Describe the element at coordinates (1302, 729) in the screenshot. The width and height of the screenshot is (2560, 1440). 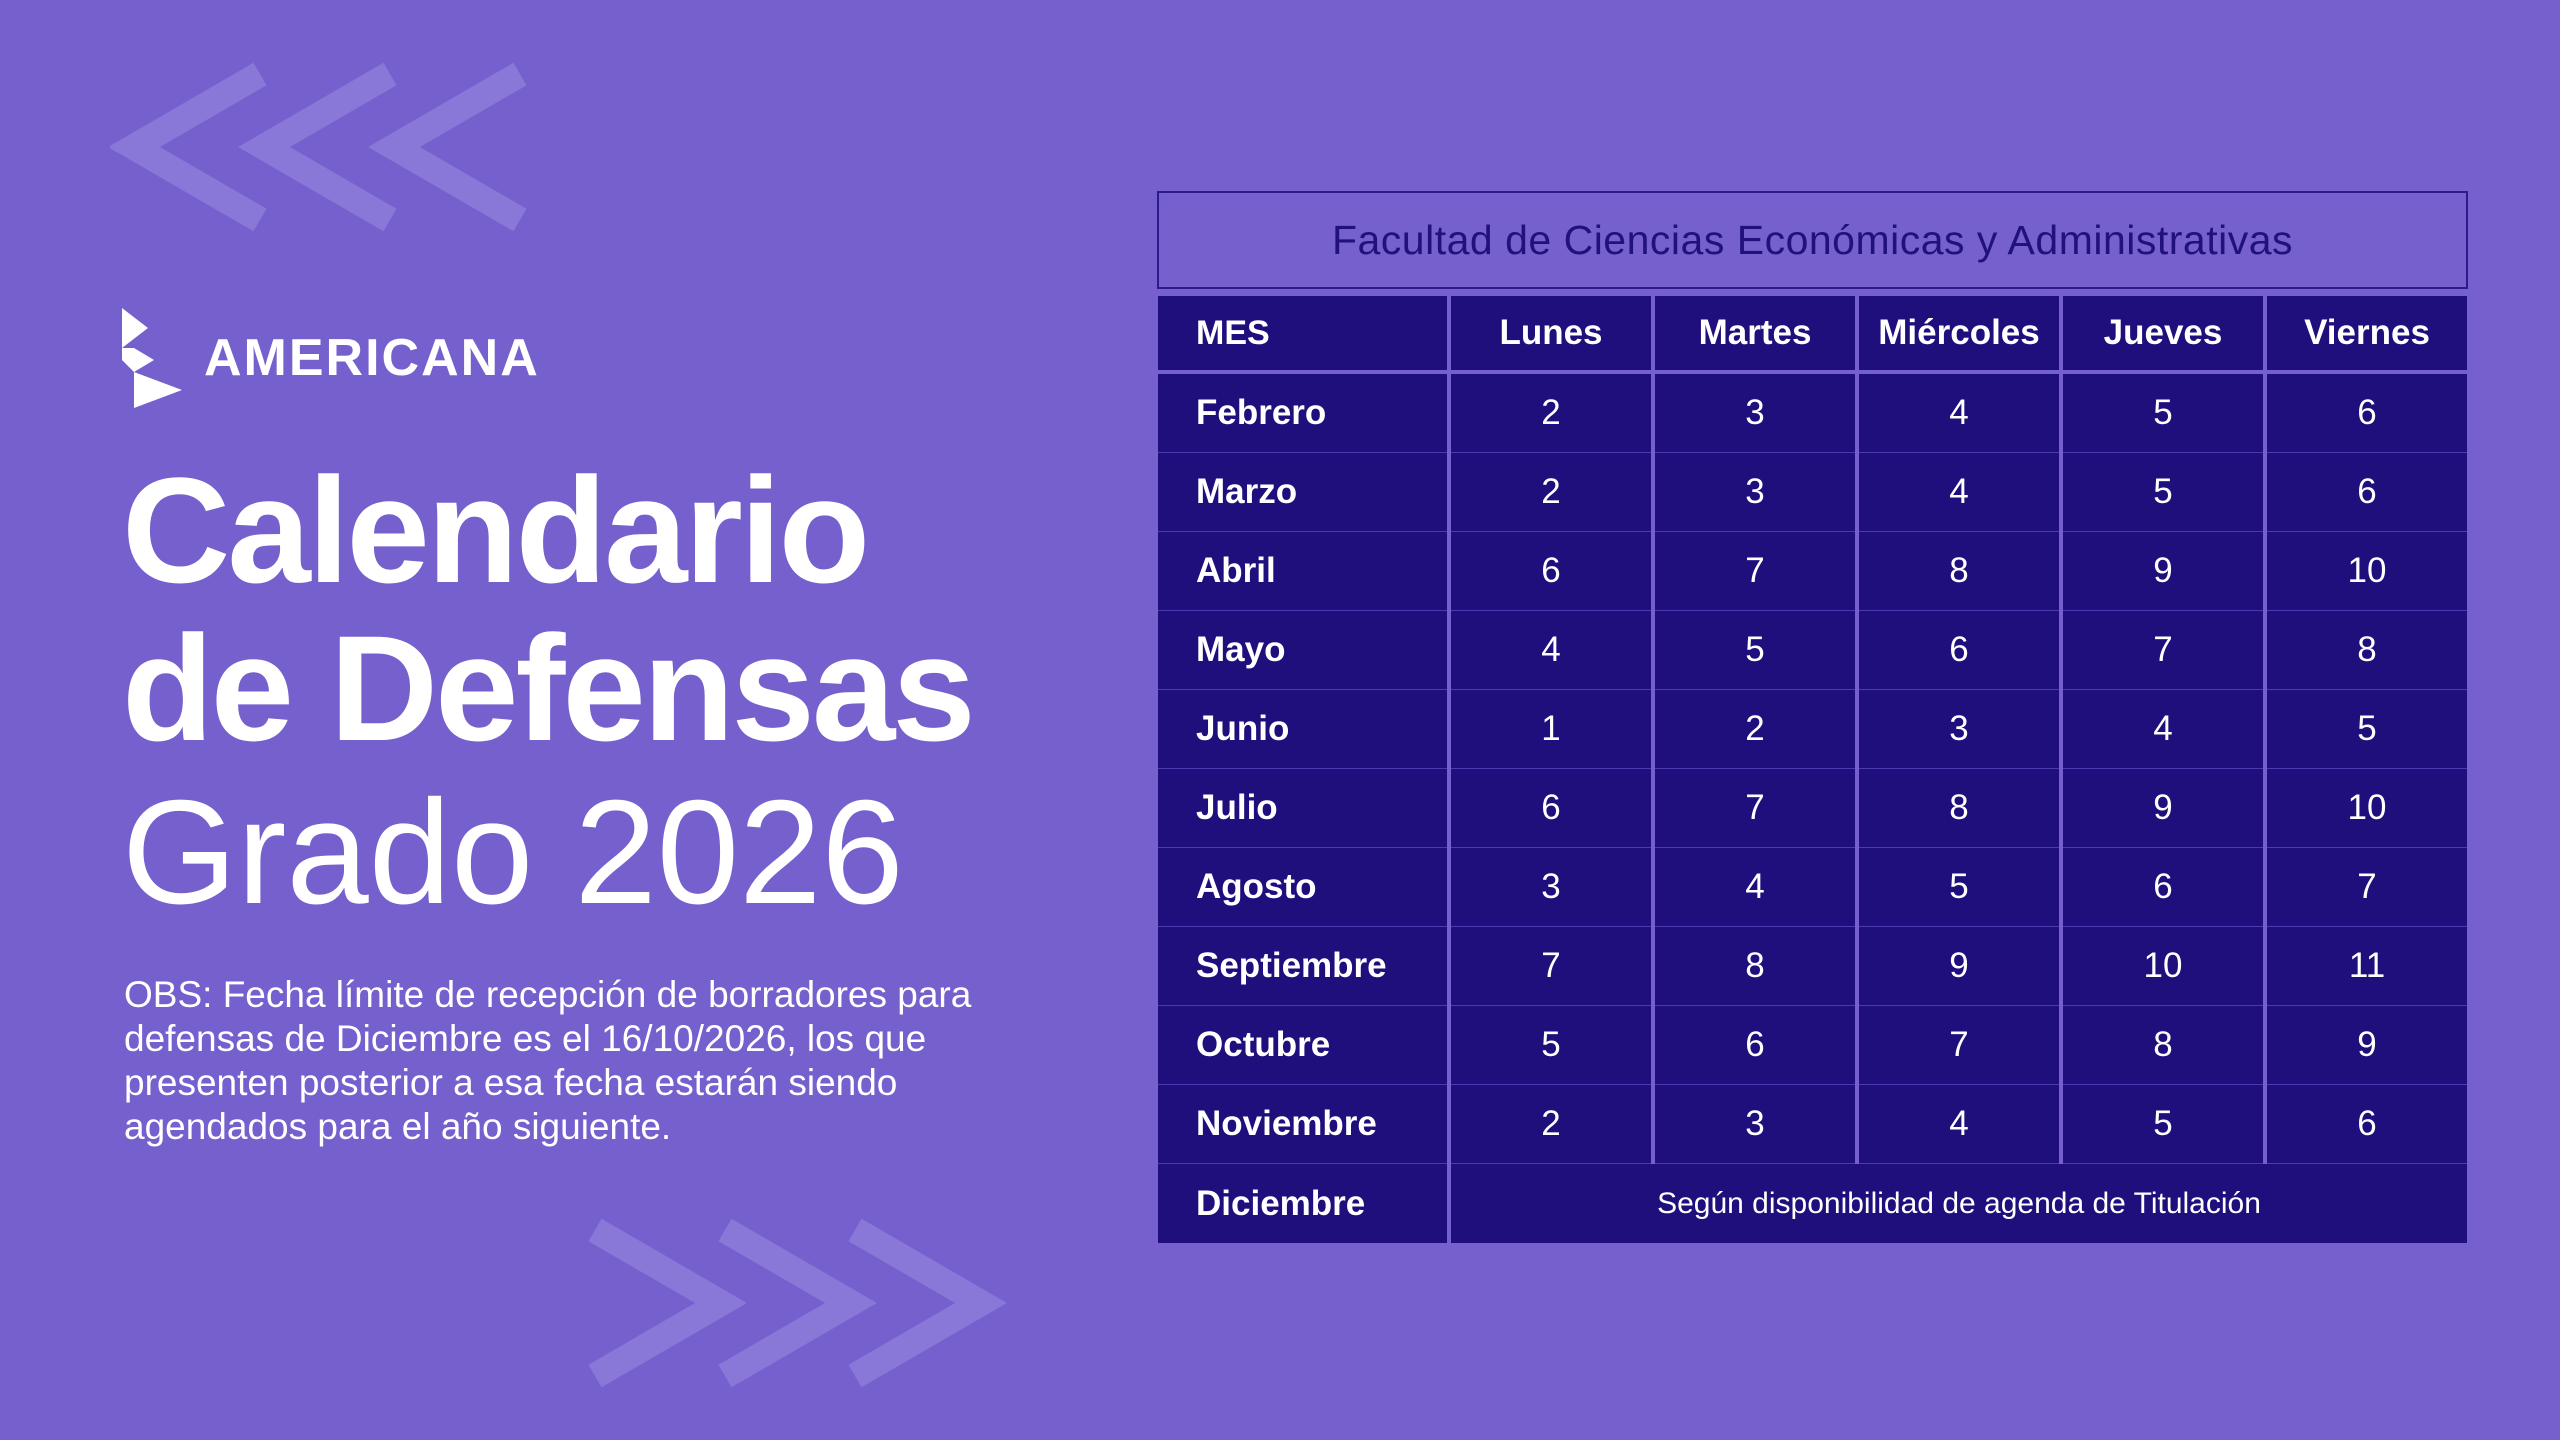
I see `month-cell: Junio` at that location.